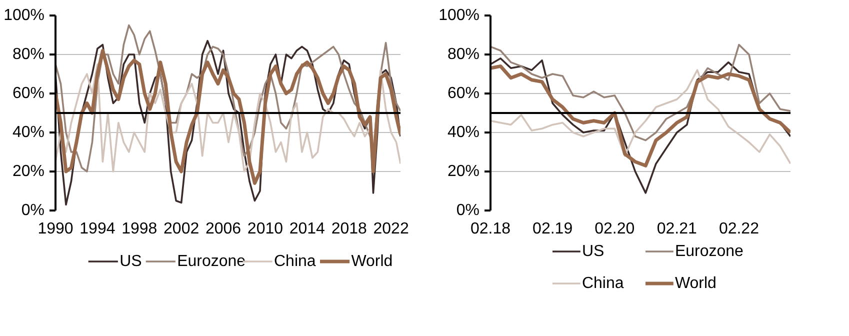  What do you see at coordinates (56, 229) in the screenshot?
I see `x-tick-label: 1990` at bounding box center [56, 229].